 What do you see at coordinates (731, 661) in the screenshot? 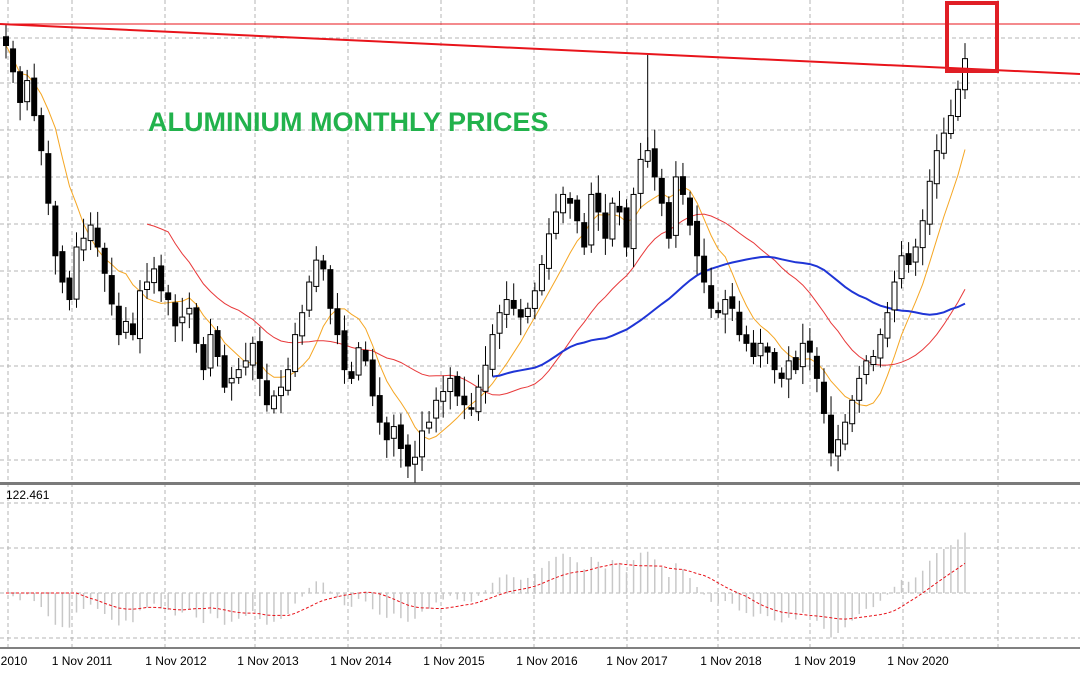
I see `x-tick-label: 1 Nov 2018` at bounding box center [731, 661].